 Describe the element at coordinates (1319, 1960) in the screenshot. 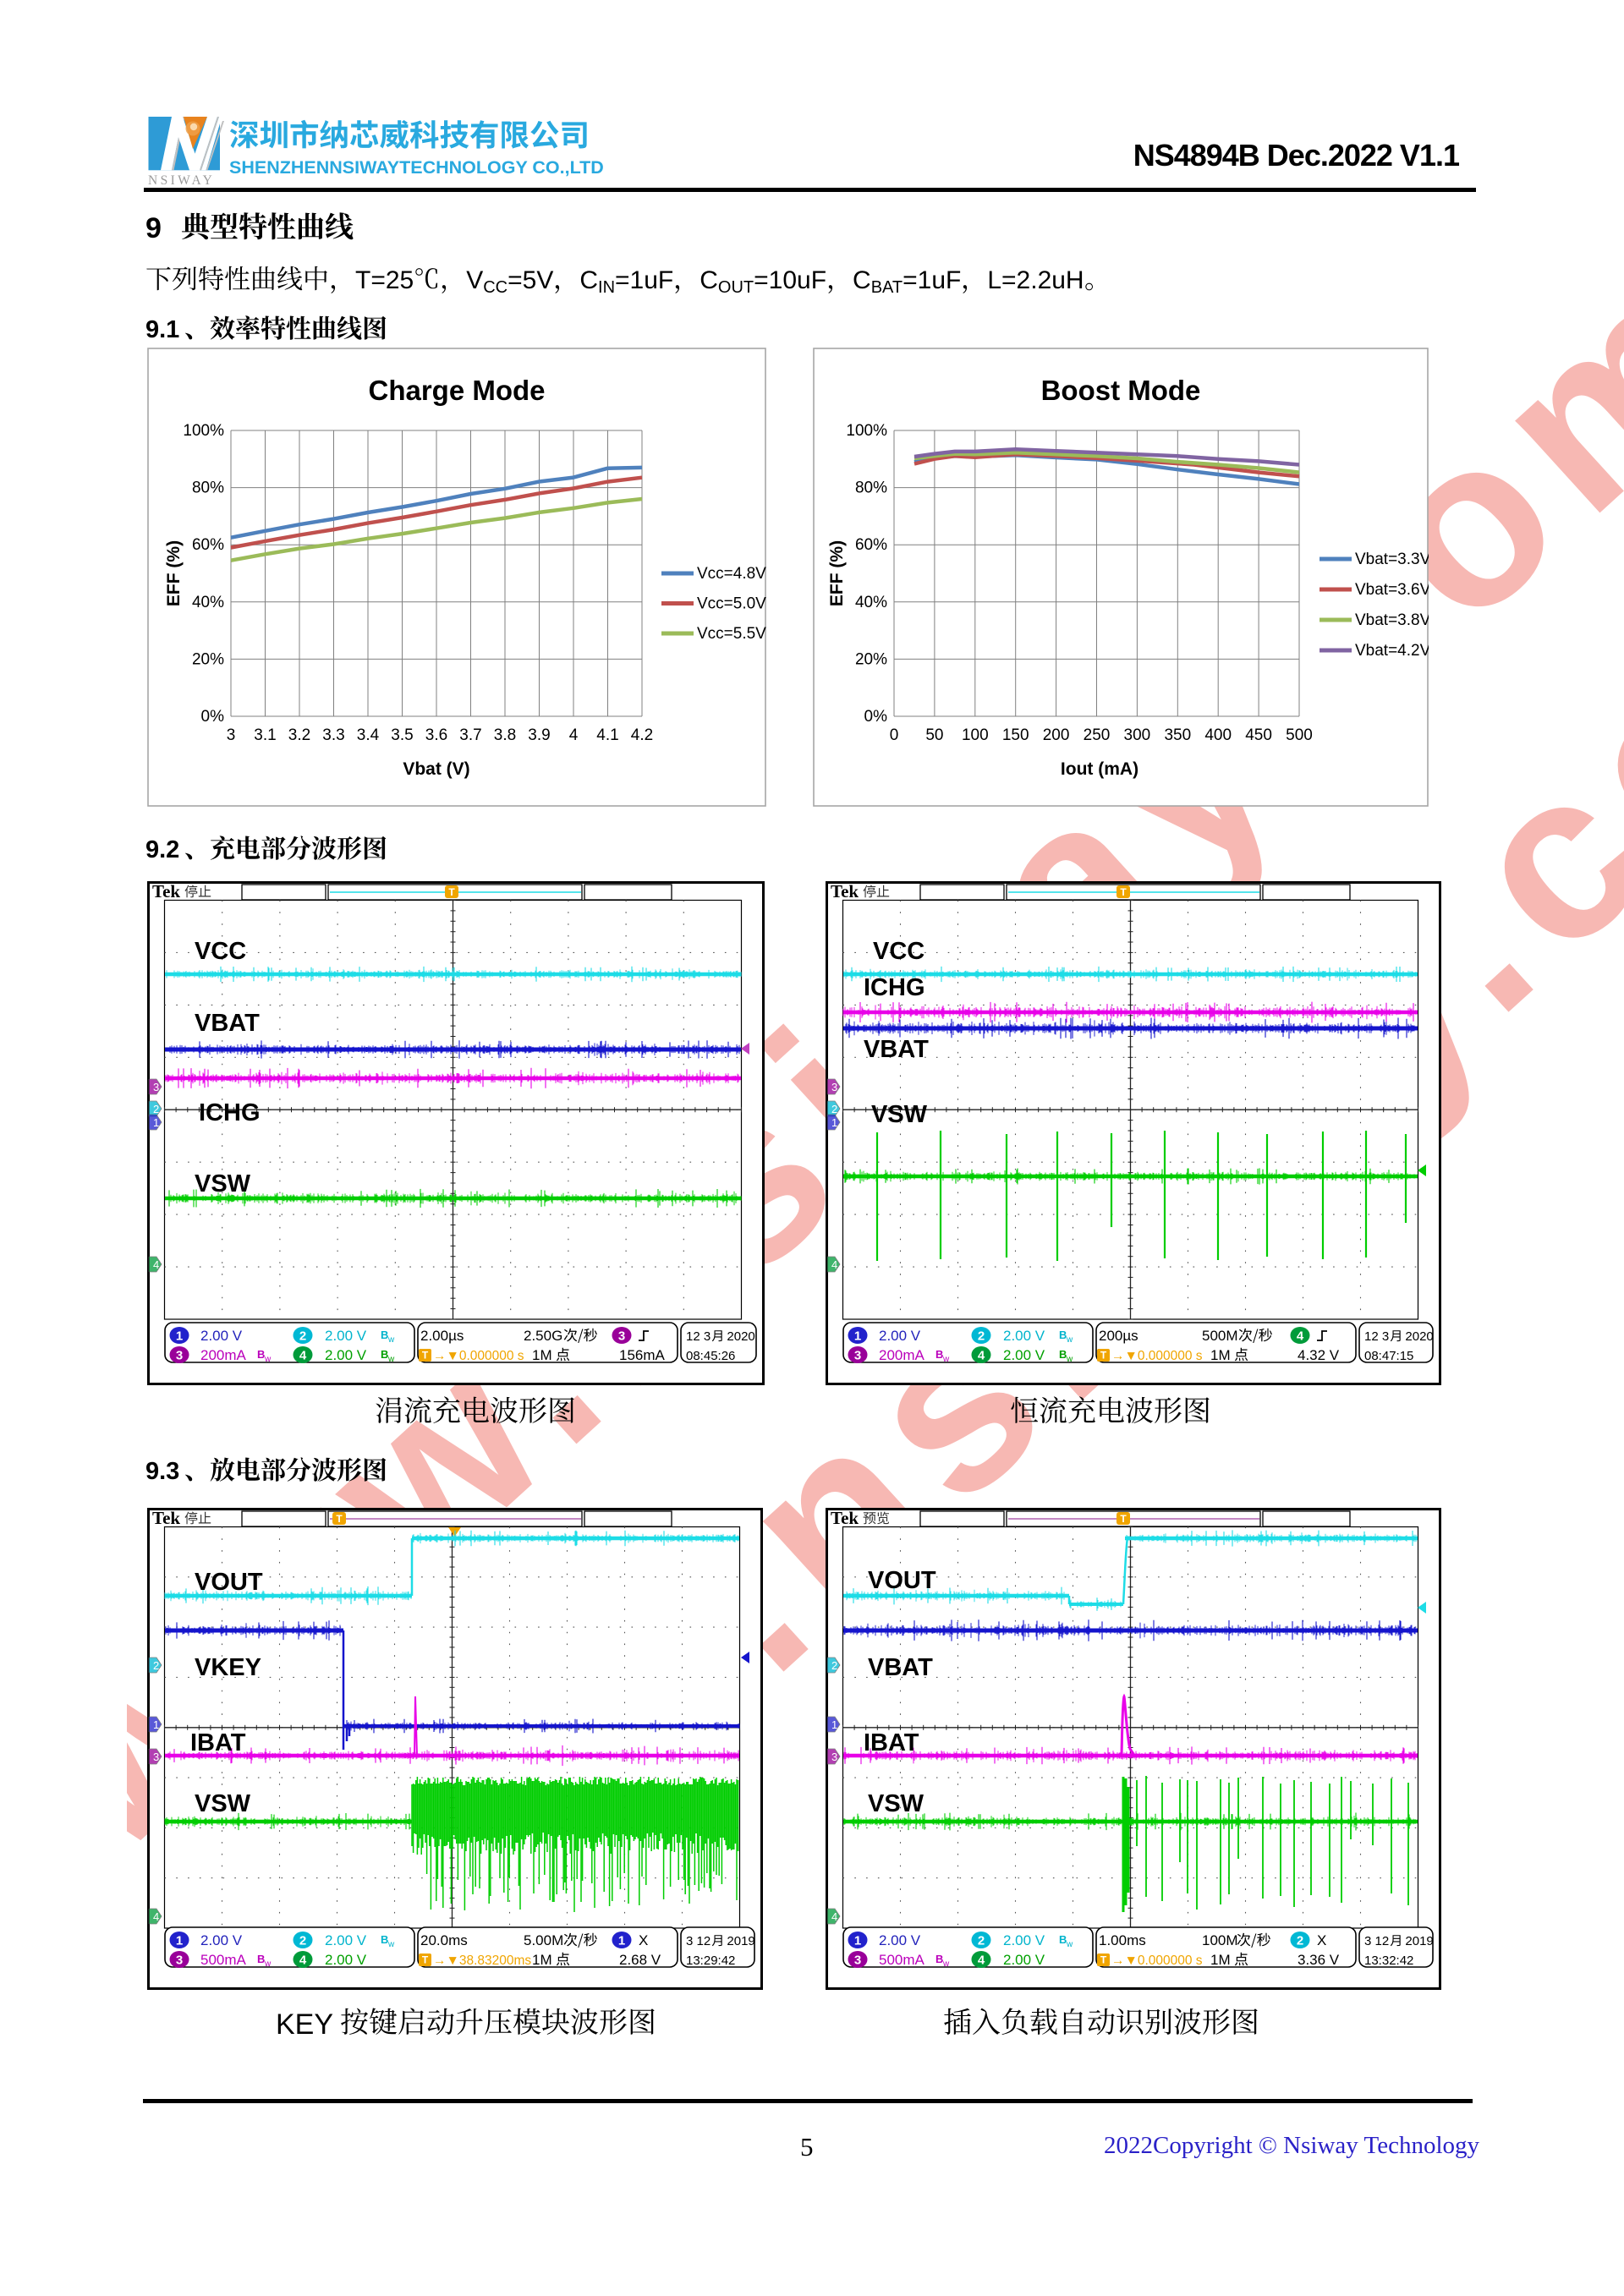

I see `svg-text: 3.36 V` at that location.